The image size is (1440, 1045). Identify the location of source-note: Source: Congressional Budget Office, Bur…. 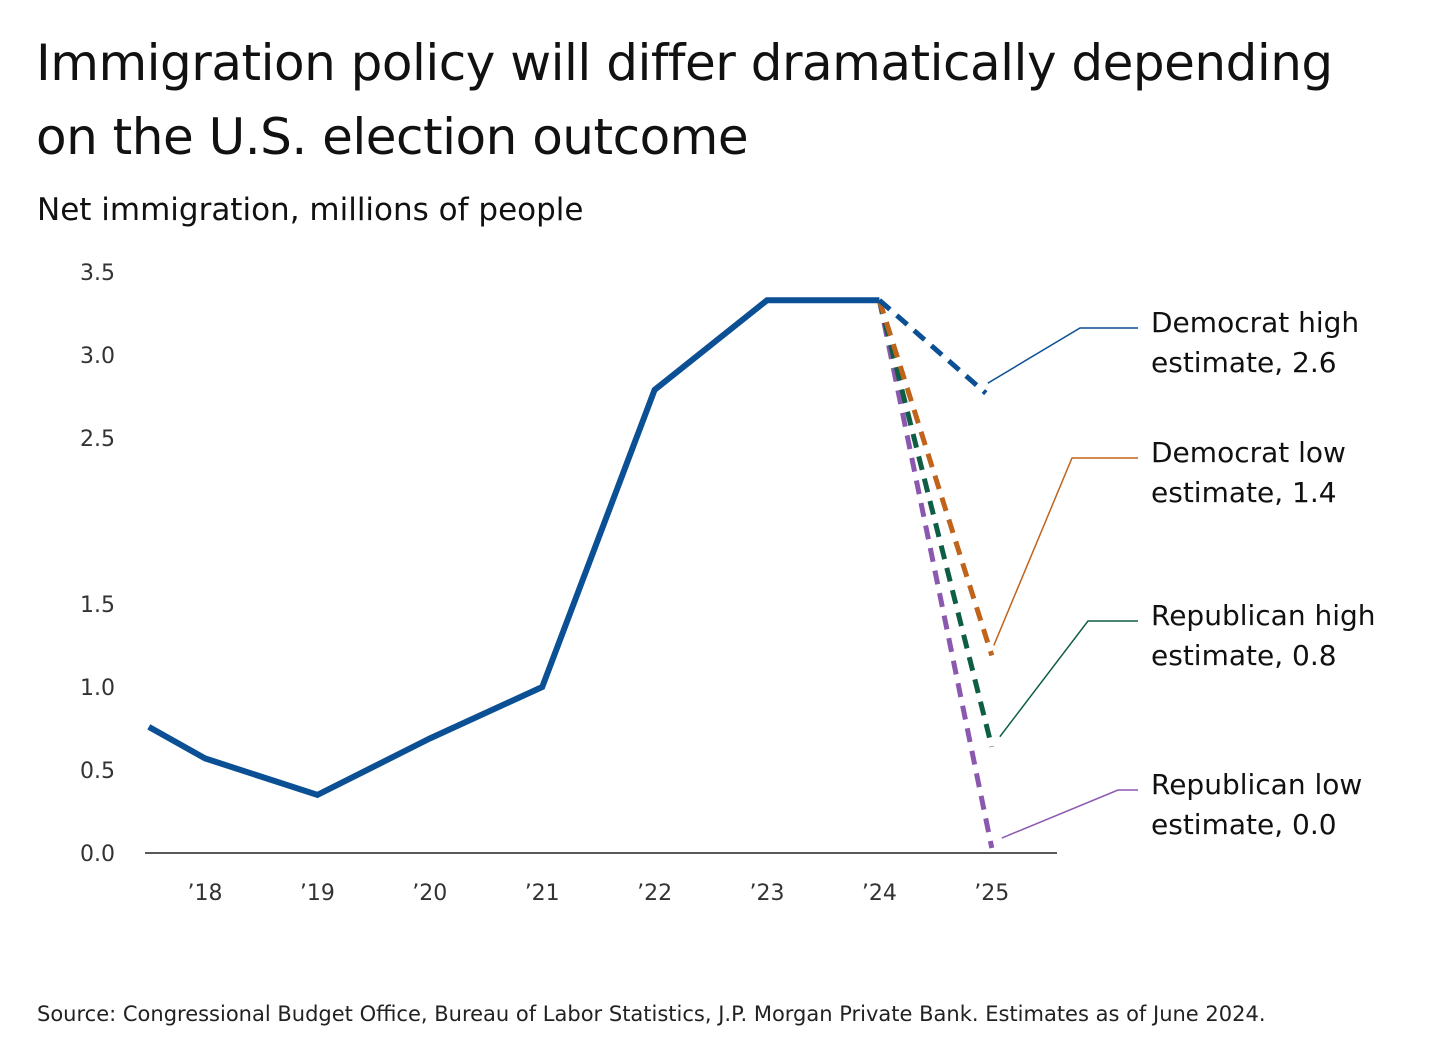
(651, 1014).